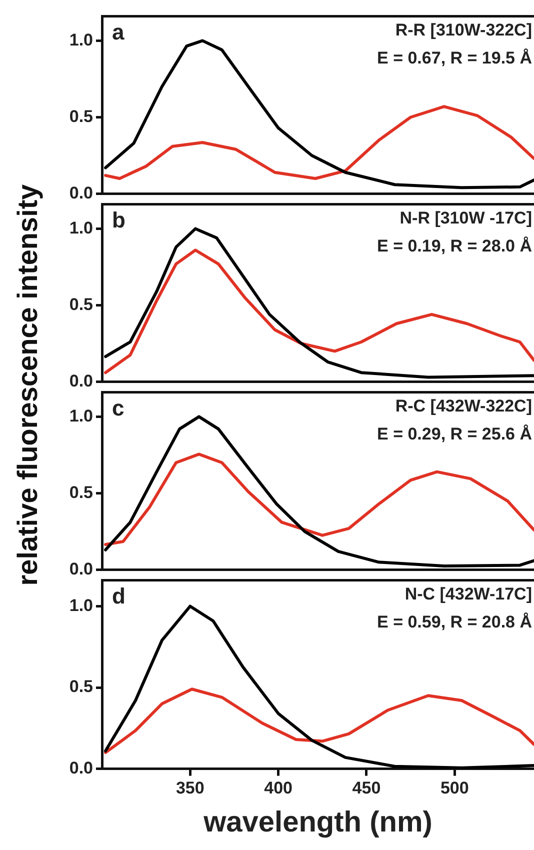 The height and width of the screenshot is (850, 534). What do you see at coordinates (190, 788) in the screenshot?
I see `x-tick-label: 350` at bounding box center [190, 788].